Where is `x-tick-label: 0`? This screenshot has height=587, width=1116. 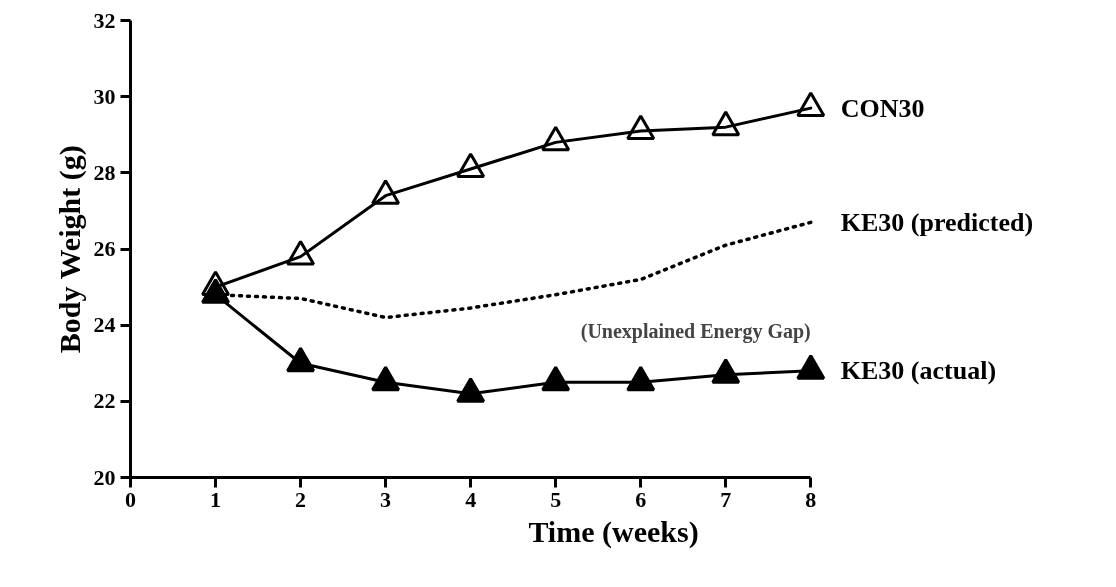 x-tick-label: 0 is located at coordinates (130, 499).